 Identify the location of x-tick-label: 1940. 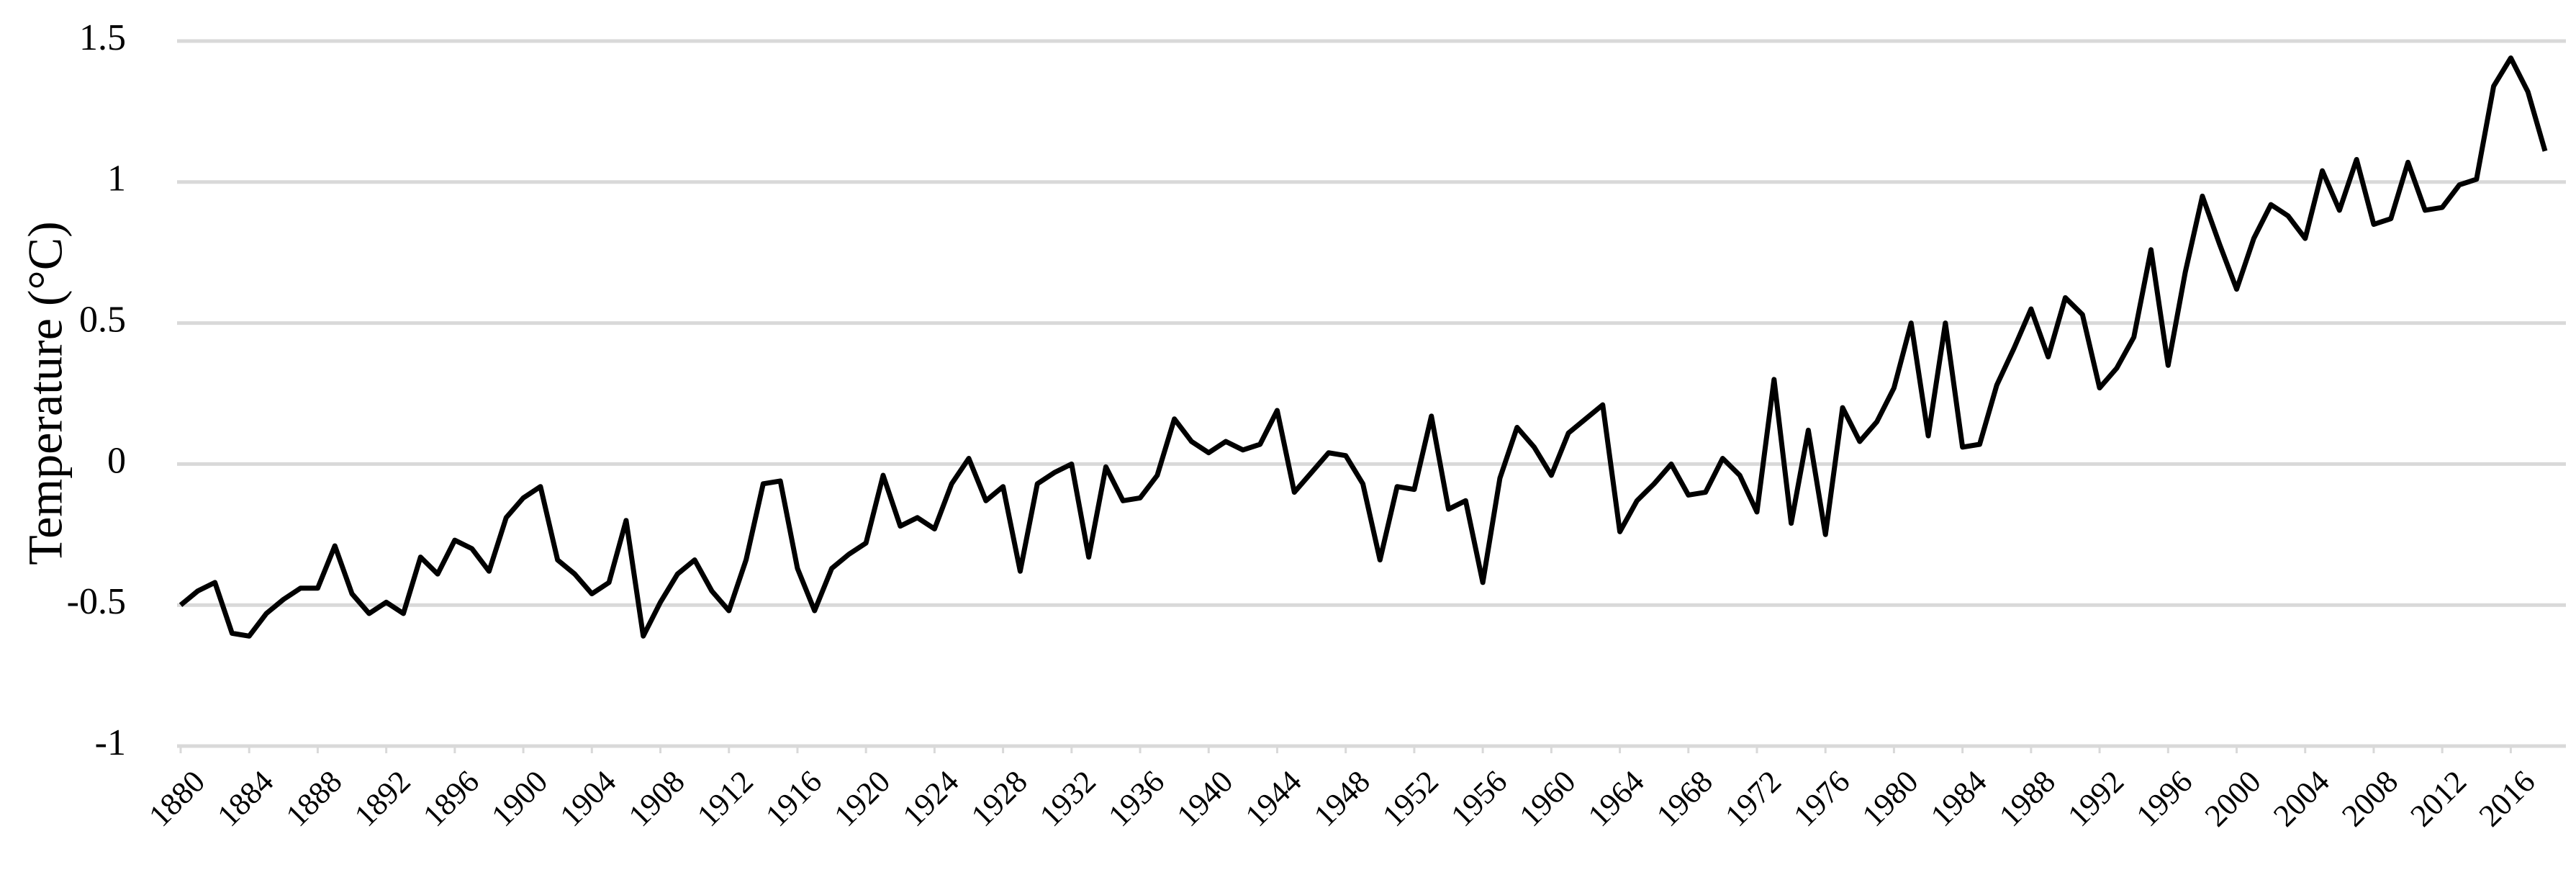
(1205, 798).